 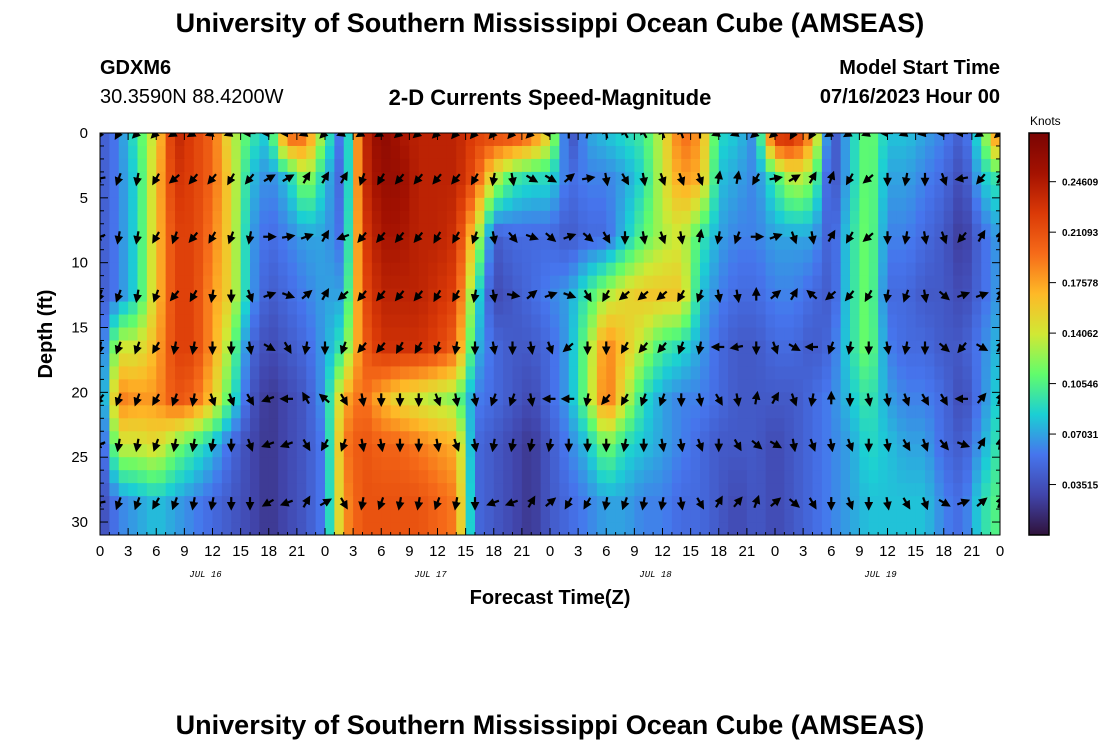 I want to click on colorbar-tick-label: 0.10546, so click(x=1080, y=385).